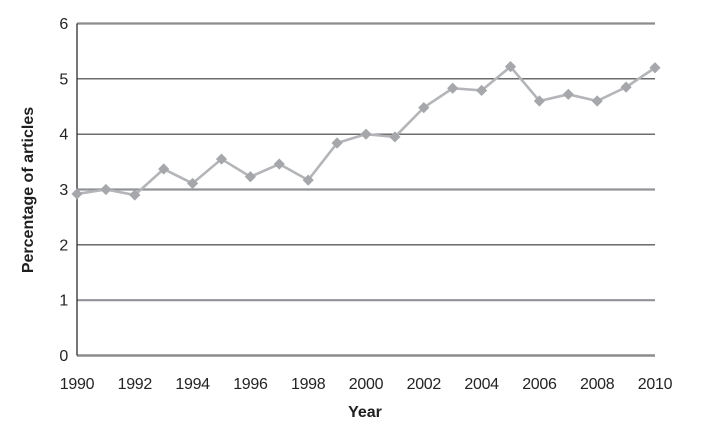 The height and width of the screenshot is (444, 701). I want to click on y-tick-label-3: 3, so click(63, 190).